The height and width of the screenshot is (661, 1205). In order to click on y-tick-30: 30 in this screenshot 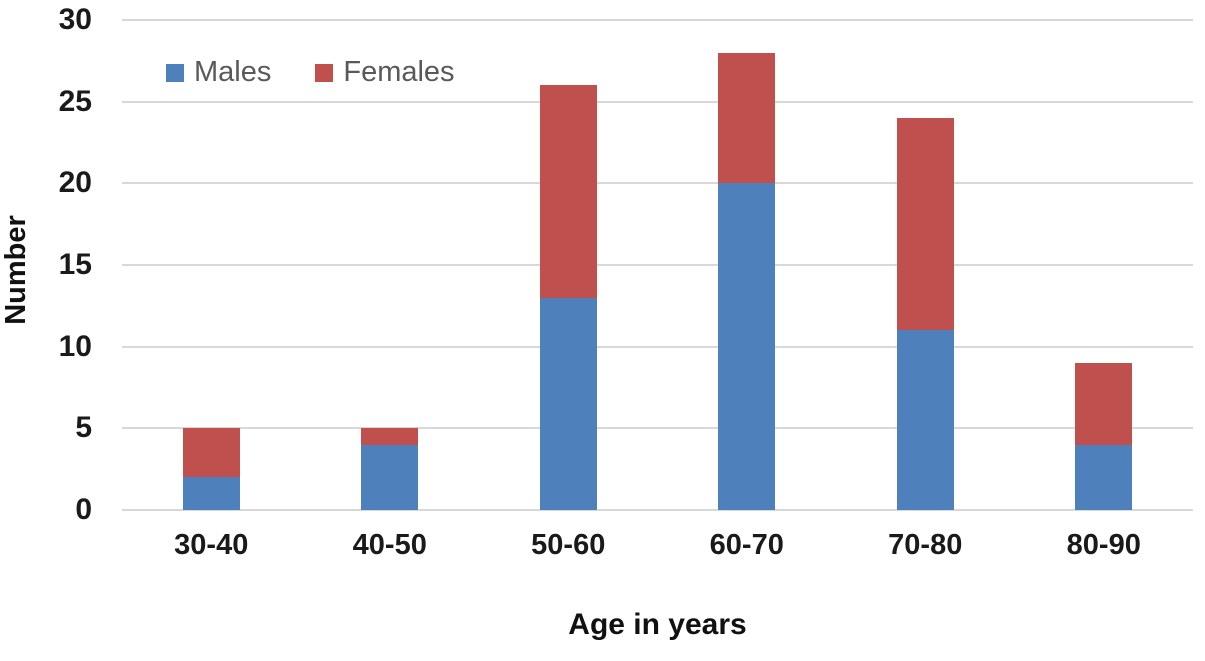, I will do `click(75, 19)`.